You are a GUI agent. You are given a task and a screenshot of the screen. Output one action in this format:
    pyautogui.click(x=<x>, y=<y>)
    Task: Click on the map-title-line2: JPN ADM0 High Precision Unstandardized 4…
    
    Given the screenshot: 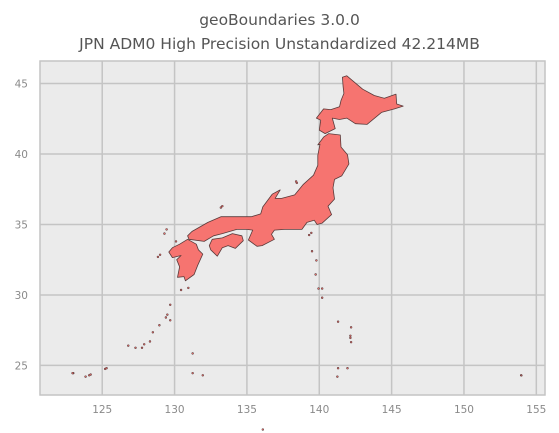 What is the action you would take?
    pyautogui.click(x=279, y=44)
    